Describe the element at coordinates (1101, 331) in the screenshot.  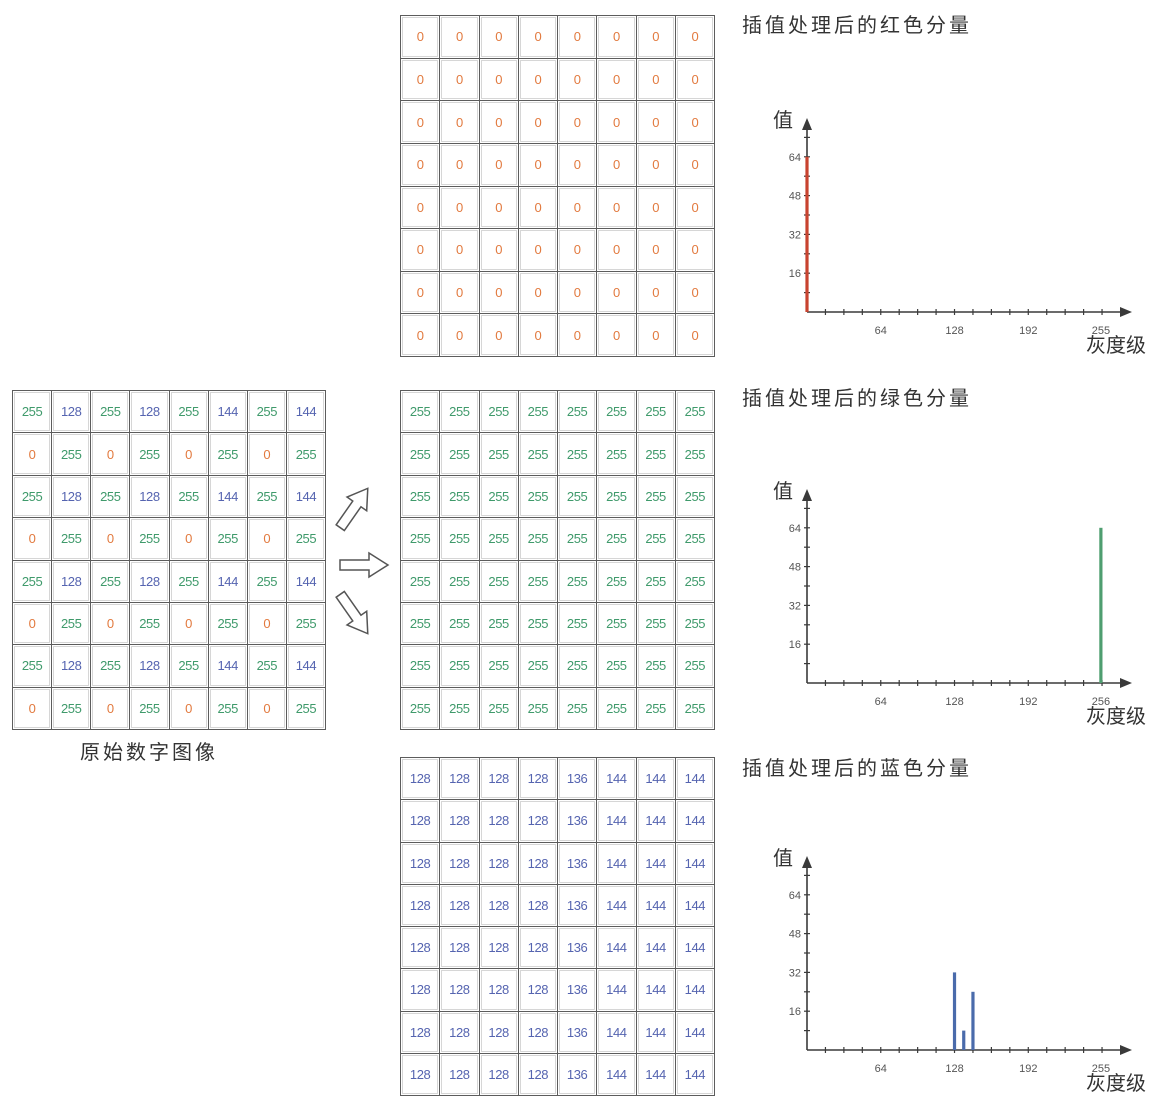
I see `x-tick-label: 255` at that location.